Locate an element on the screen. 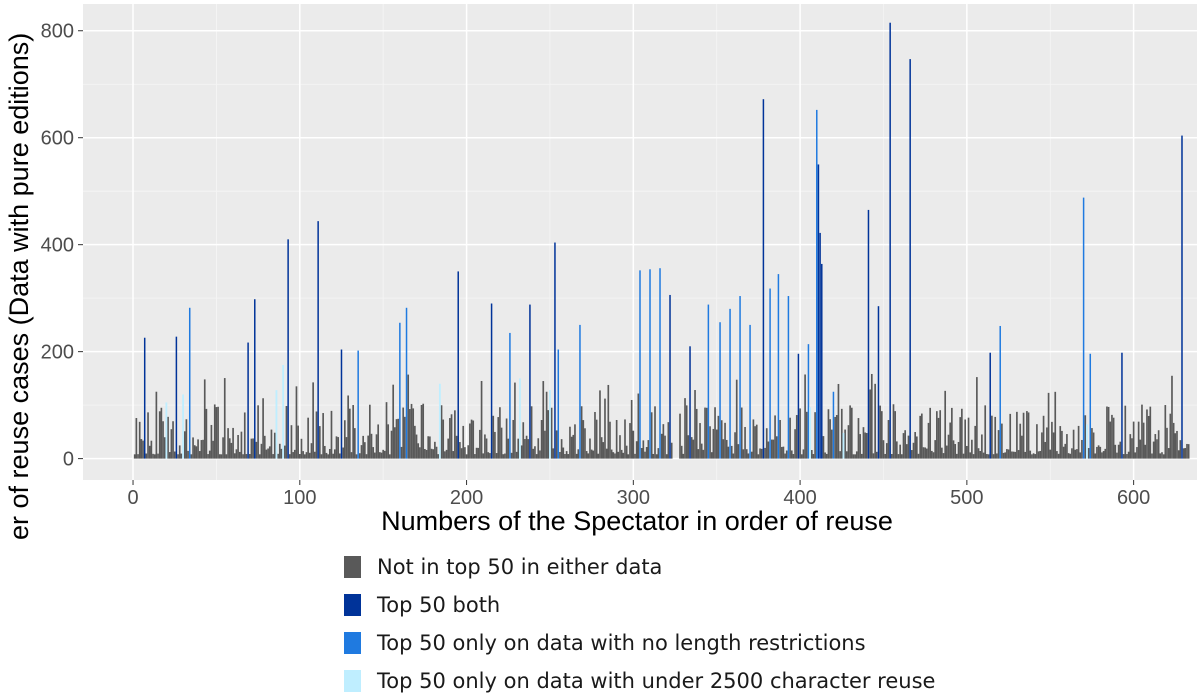  x-tick-label: 500 is located at coordinates (966, 498).